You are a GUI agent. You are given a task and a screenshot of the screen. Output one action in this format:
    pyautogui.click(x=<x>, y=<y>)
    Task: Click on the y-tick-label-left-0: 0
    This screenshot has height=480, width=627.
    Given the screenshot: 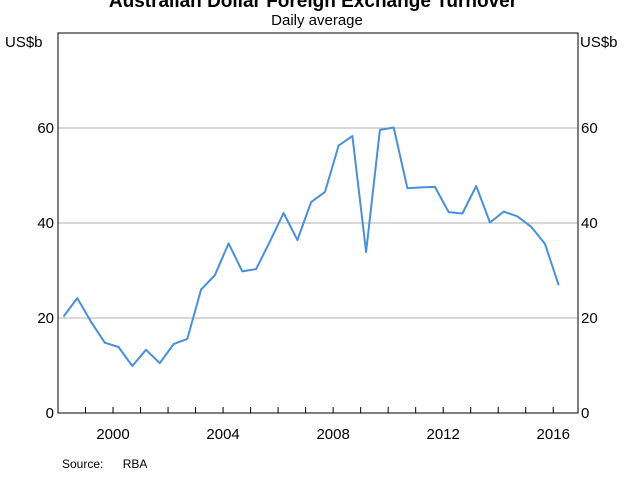 What is the action you would take?
    pyautogui.click(x=50, y=413)
    